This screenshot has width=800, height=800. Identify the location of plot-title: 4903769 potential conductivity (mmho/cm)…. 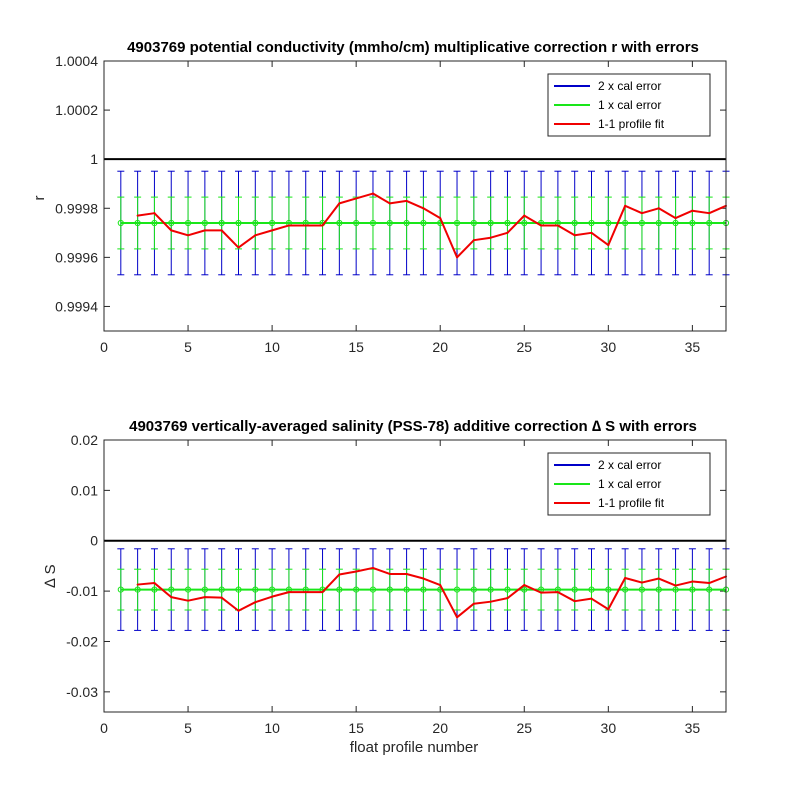
(413, 47).